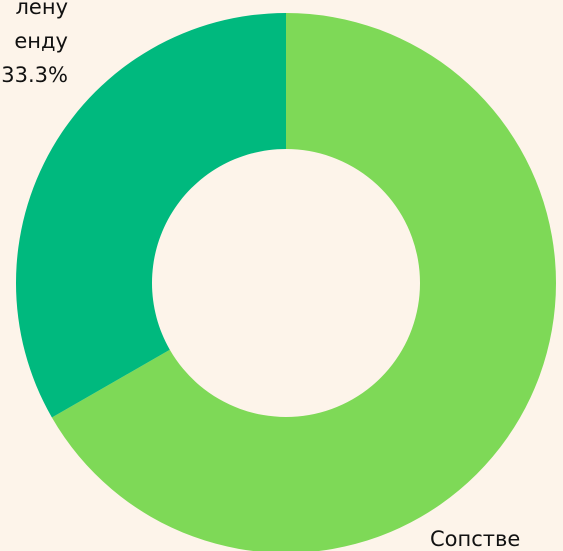 The image size is (563, 551). Describe the element at coordinates (34, 75) in the screenshot. I see `slice-value-label: 33.3%` at that location.